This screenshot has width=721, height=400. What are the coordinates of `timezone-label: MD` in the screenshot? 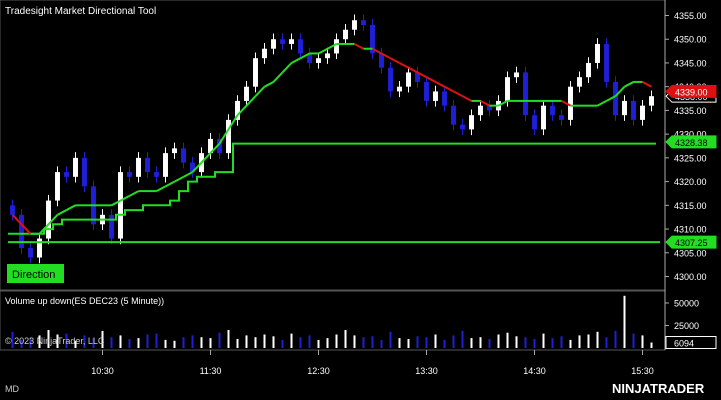 It's located at (12, 389).